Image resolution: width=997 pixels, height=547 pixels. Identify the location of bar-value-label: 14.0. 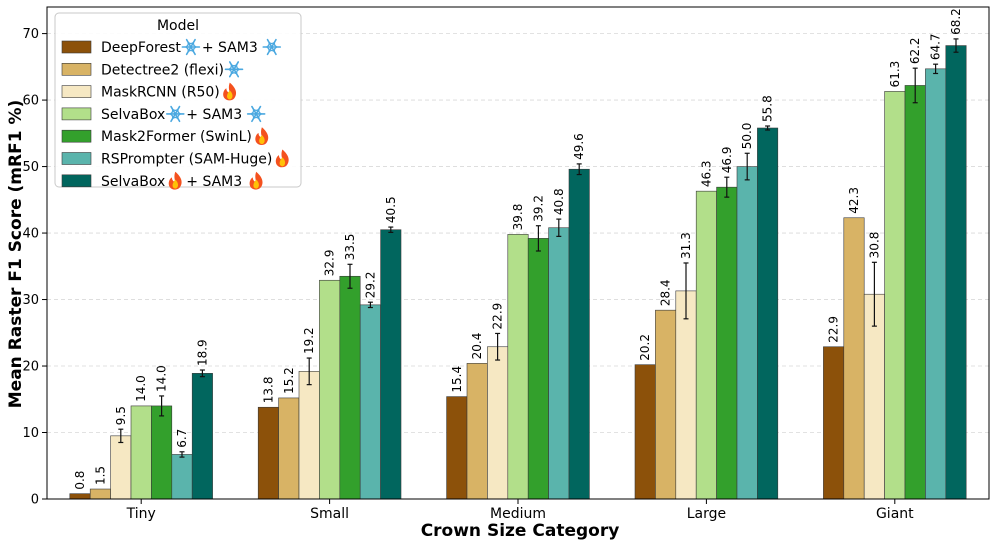
(162, 378).